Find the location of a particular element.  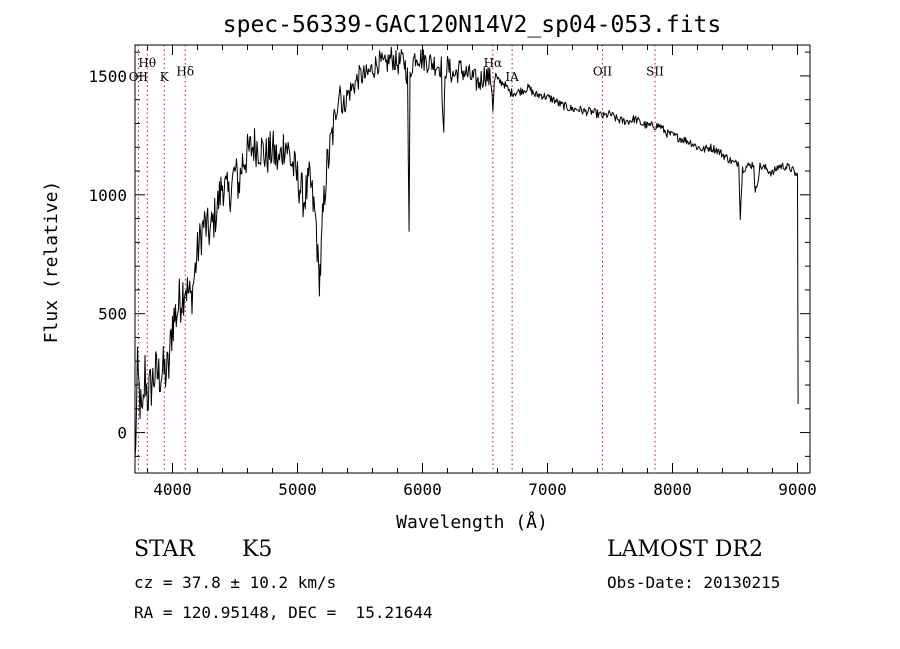

coordinates-readout: RA = 120.95148, DEC = 15.21644 is located at coordinates (283, 612).